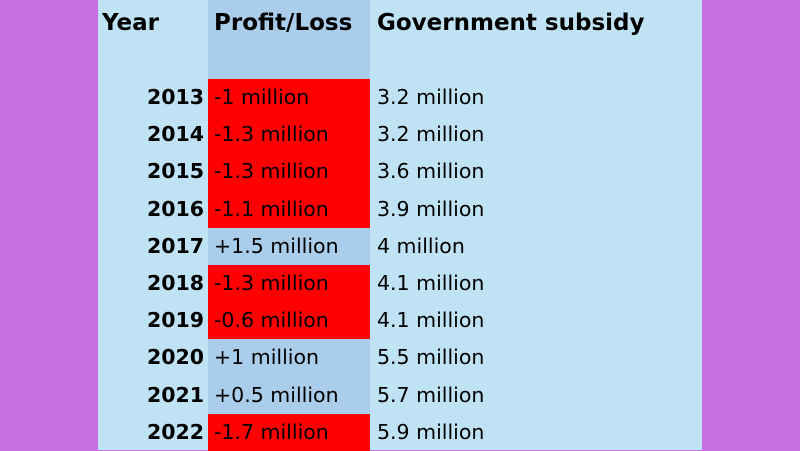 Image resolution: width=800 pixels, height=451 pixels. What do you see at coordinates (431, 394) in the screenshot?
I see `cell-government-subsidy: 5.7 million` at bounding box center [431, 394].